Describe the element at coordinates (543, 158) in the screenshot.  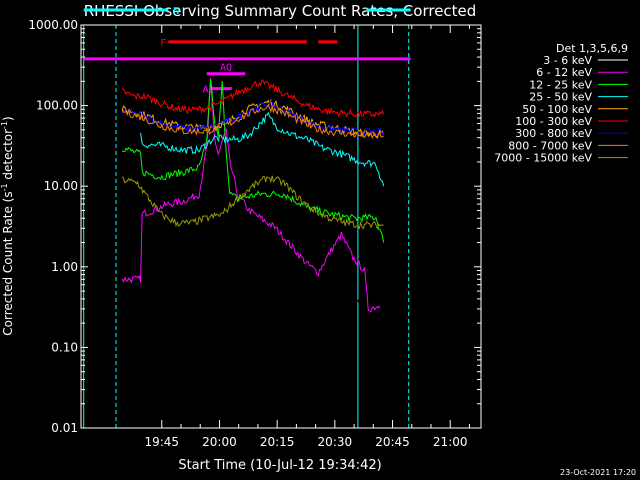
I see `legend-label: 7000 - 15000 keV` at that location.